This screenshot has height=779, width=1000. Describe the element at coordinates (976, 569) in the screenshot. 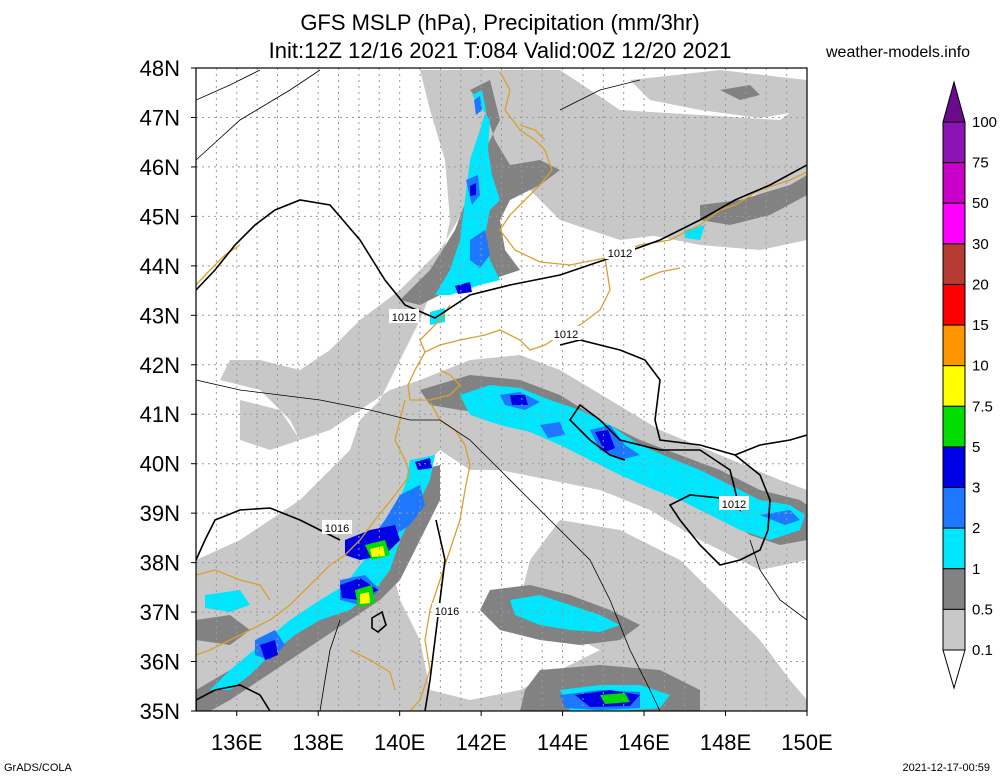

I see `legend-label: 1` at that location.